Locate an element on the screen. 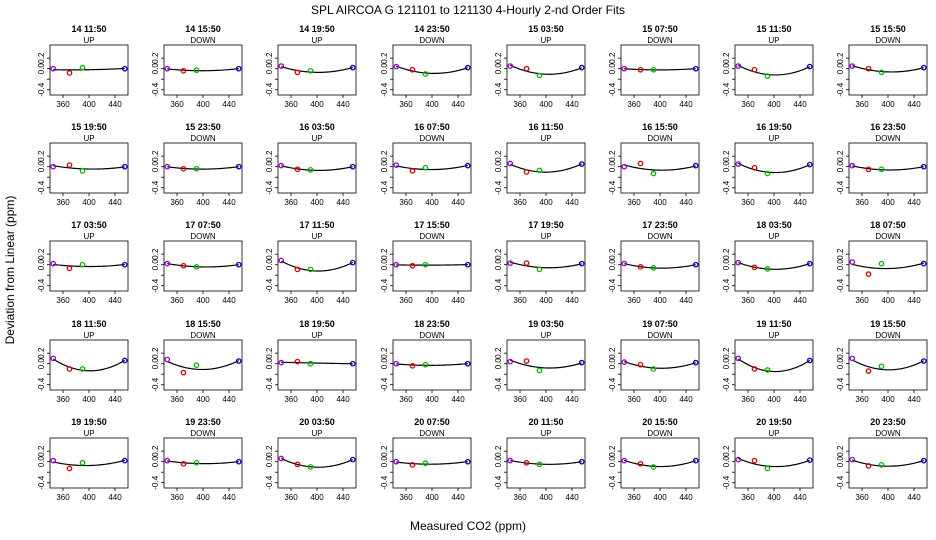  panel-title: 15 15:50 is located at coordinates (888, 29).